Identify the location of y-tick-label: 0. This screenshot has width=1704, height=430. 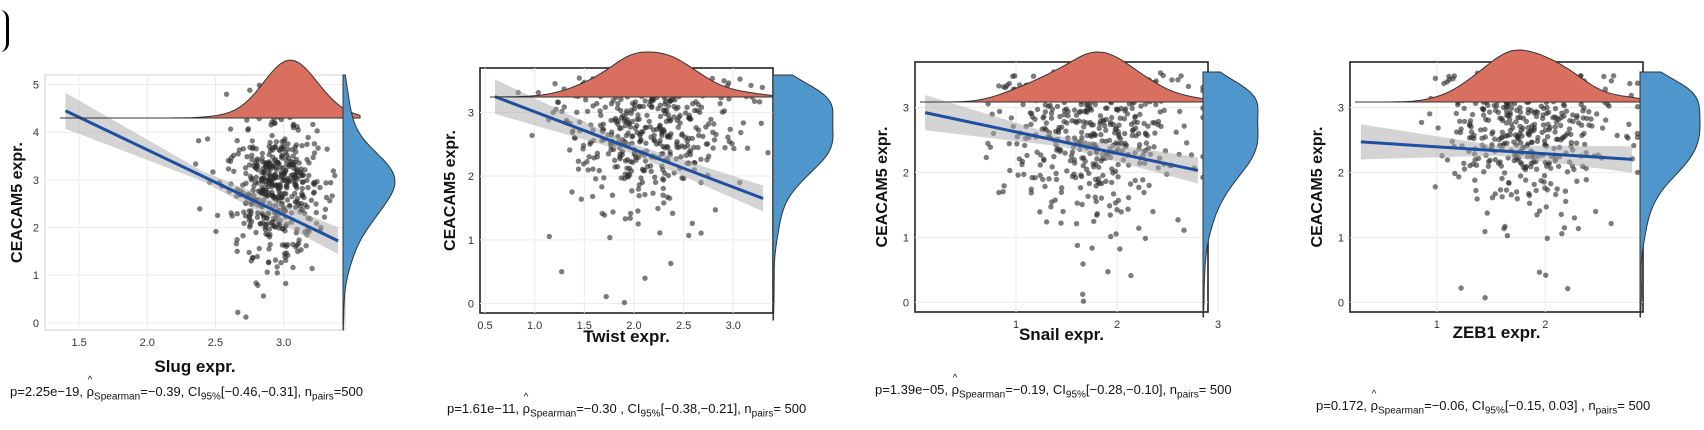
(906, 303).